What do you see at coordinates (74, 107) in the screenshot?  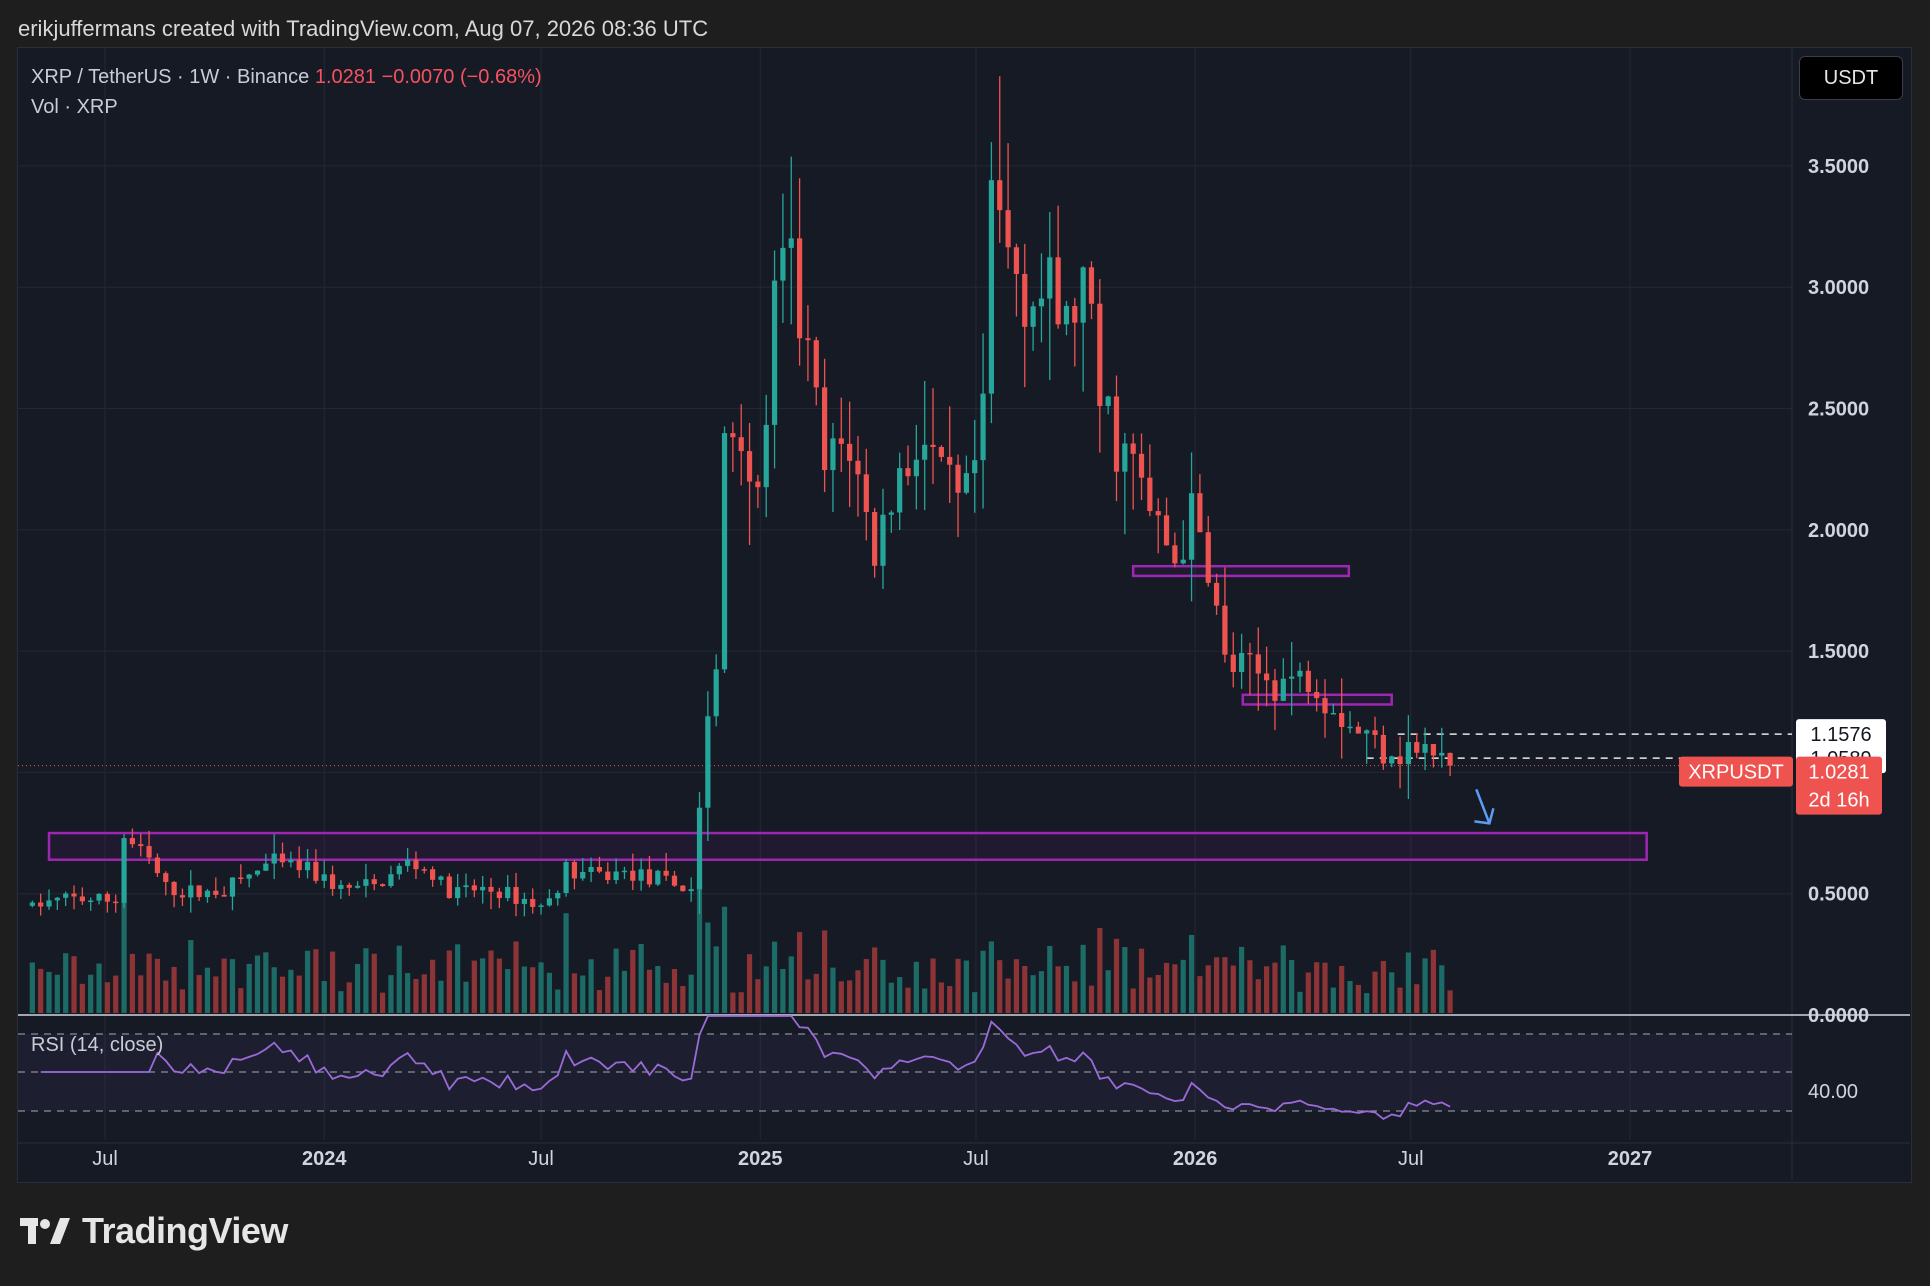 I see `volume-label: Vol · XRP` at bounding box center [74, 107].